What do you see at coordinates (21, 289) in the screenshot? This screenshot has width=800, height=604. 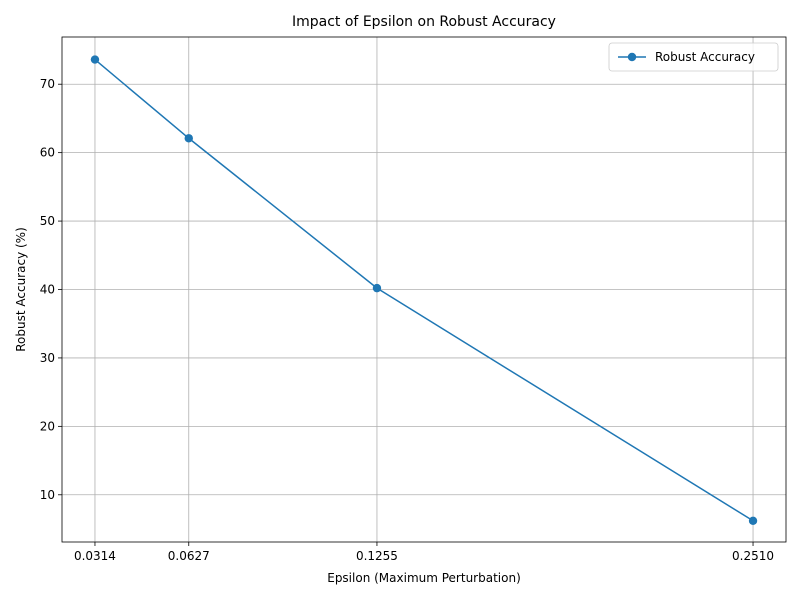 I see `y-axis-label: Robust Accuracy (%)` at bounding box center [21, 289].